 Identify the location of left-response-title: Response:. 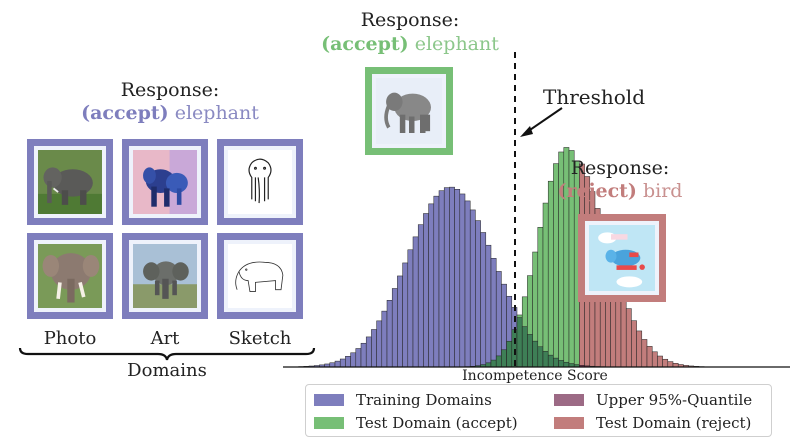
(170, 90).